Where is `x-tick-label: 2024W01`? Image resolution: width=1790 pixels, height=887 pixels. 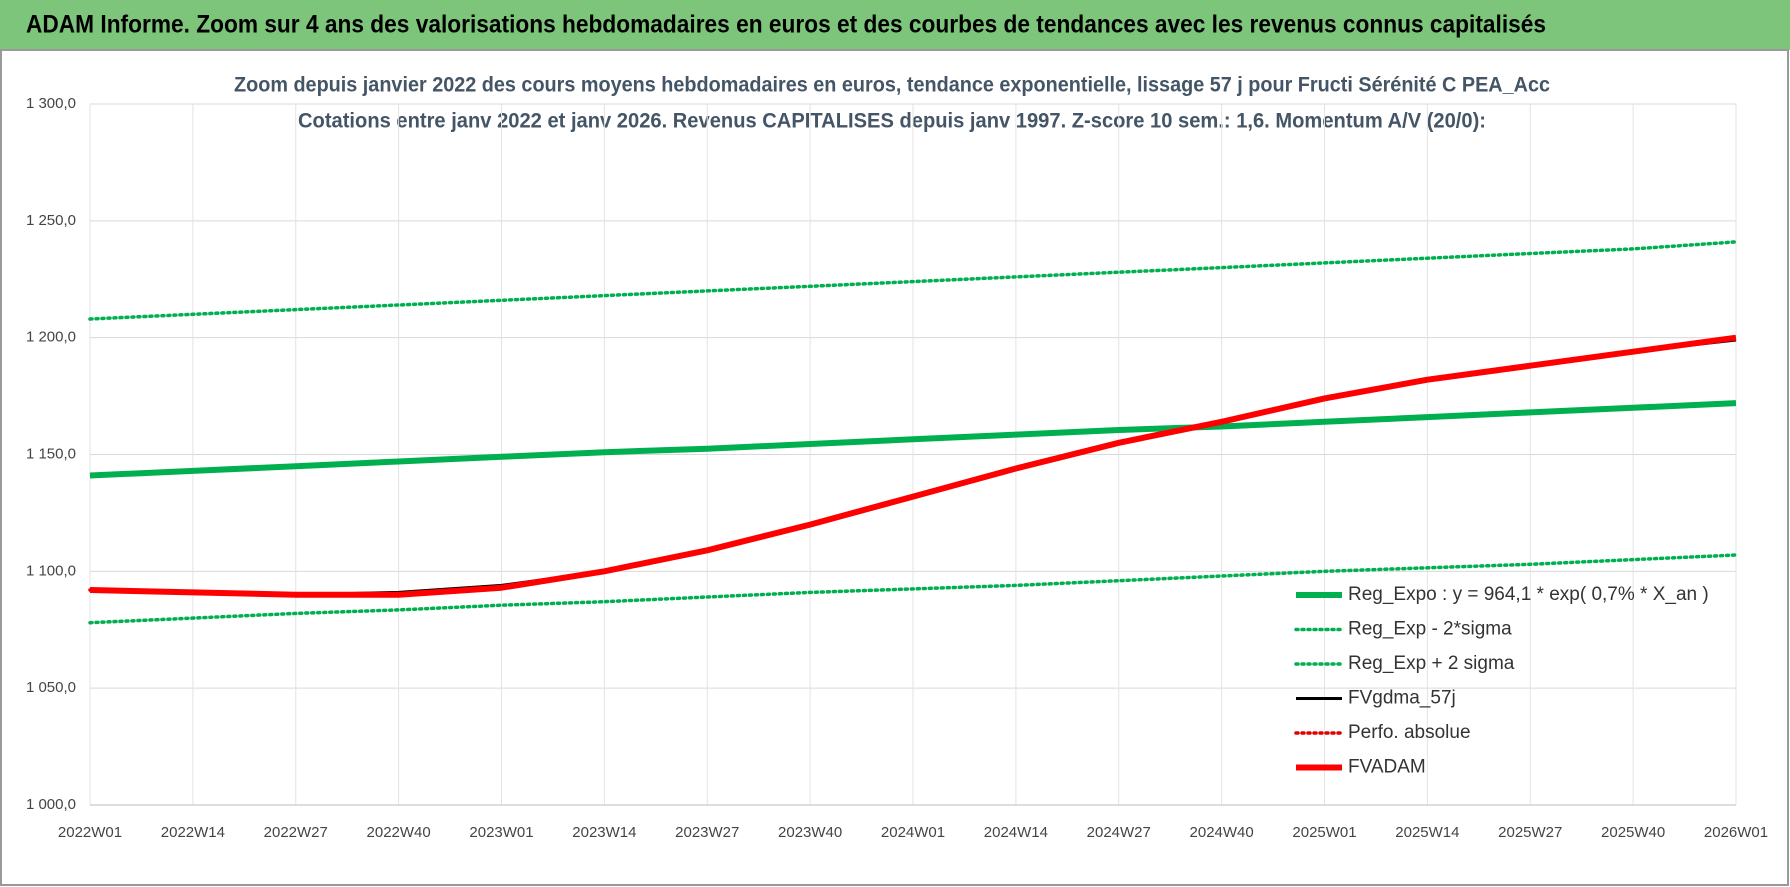 x-tick-label: 2024W01 is located at coordinates (913, 832).